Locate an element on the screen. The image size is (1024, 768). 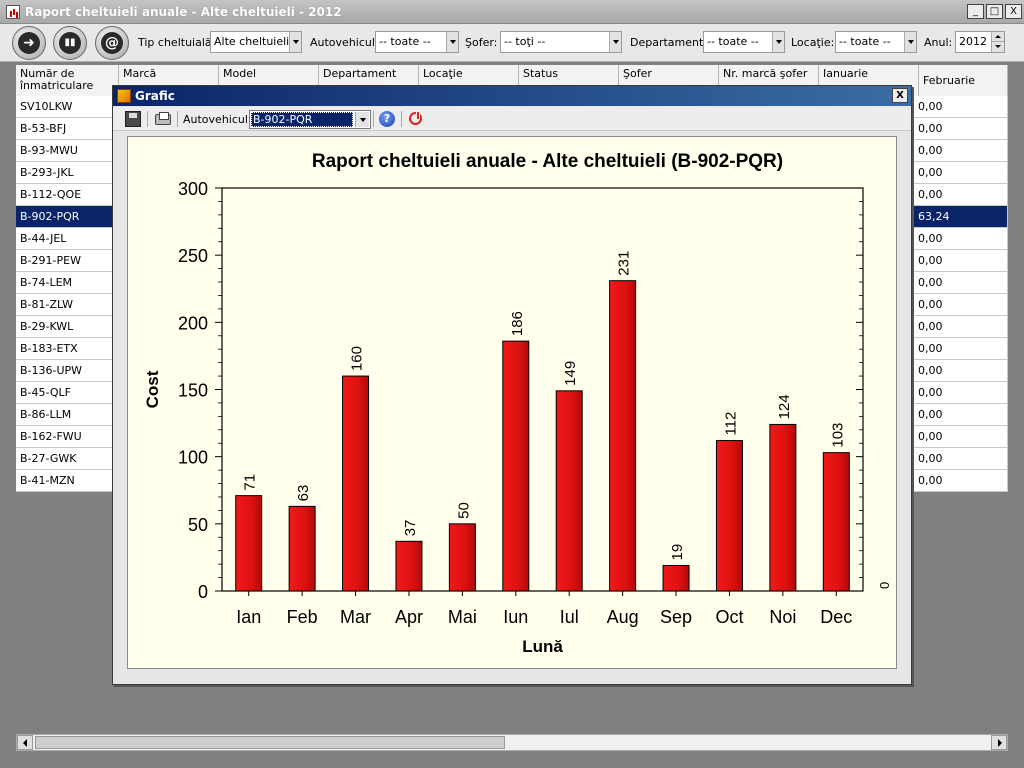
column-header: Februarie is located at coordinates (963, 80).